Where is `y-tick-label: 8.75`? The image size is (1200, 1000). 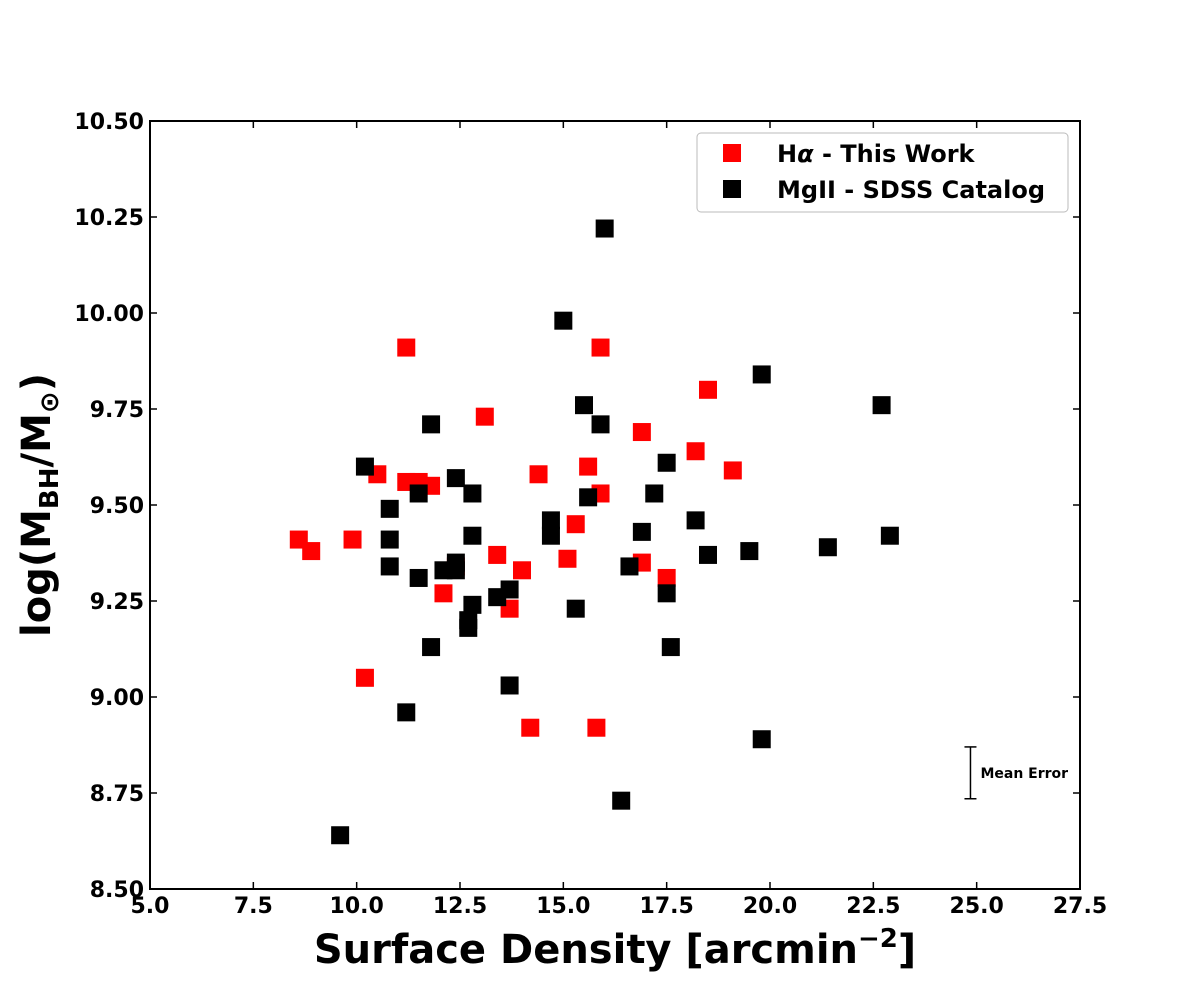 y-tick-label: 8.75 is located at coordinates (117, 794).